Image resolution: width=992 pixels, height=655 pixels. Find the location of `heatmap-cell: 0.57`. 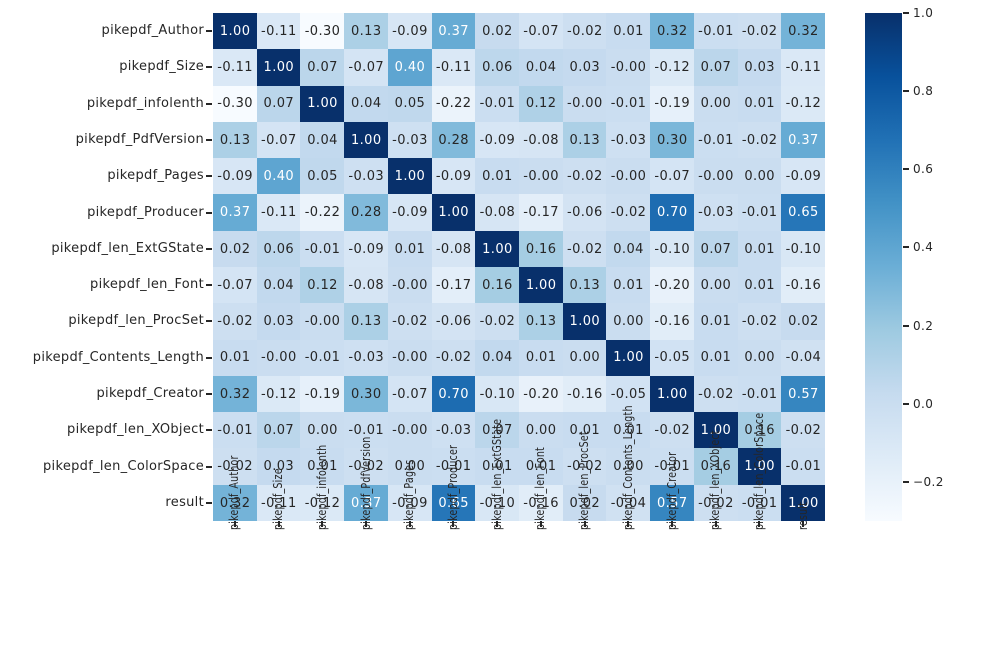

heatmap-cell: 0.57 is located at coordinates (672, 503).